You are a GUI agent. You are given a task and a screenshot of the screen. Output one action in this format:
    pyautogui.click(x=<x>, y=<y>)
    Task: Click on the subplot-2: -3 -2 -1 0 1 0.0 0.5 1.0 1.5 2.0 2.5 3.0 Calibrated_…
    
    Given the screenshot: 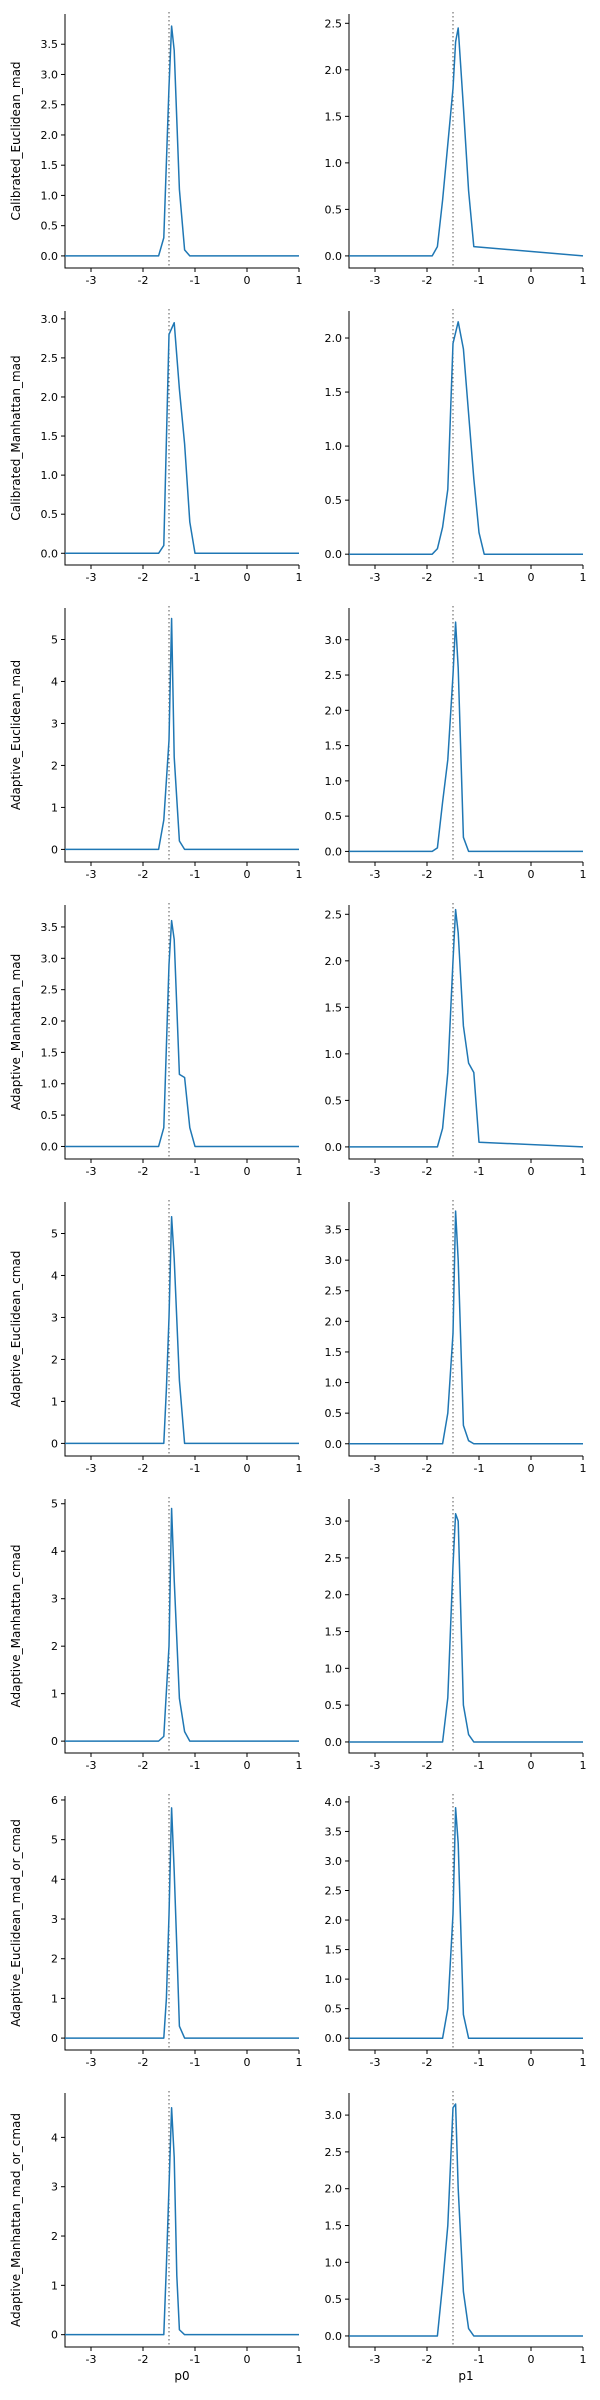 What is the action you would take?
    pyautogui.click(x=156, y=446)
    